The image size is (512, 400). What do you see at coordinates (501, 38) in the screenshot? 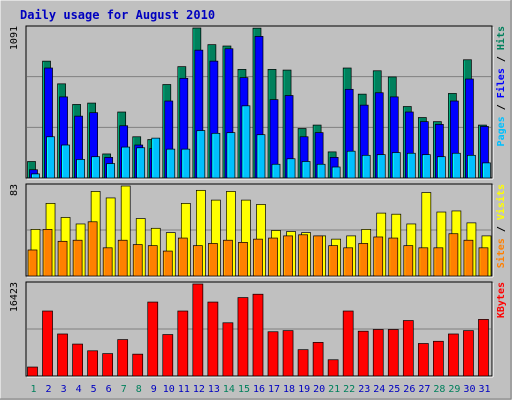
I see `legend-hits: Hits` at bounding box center [501, 38].